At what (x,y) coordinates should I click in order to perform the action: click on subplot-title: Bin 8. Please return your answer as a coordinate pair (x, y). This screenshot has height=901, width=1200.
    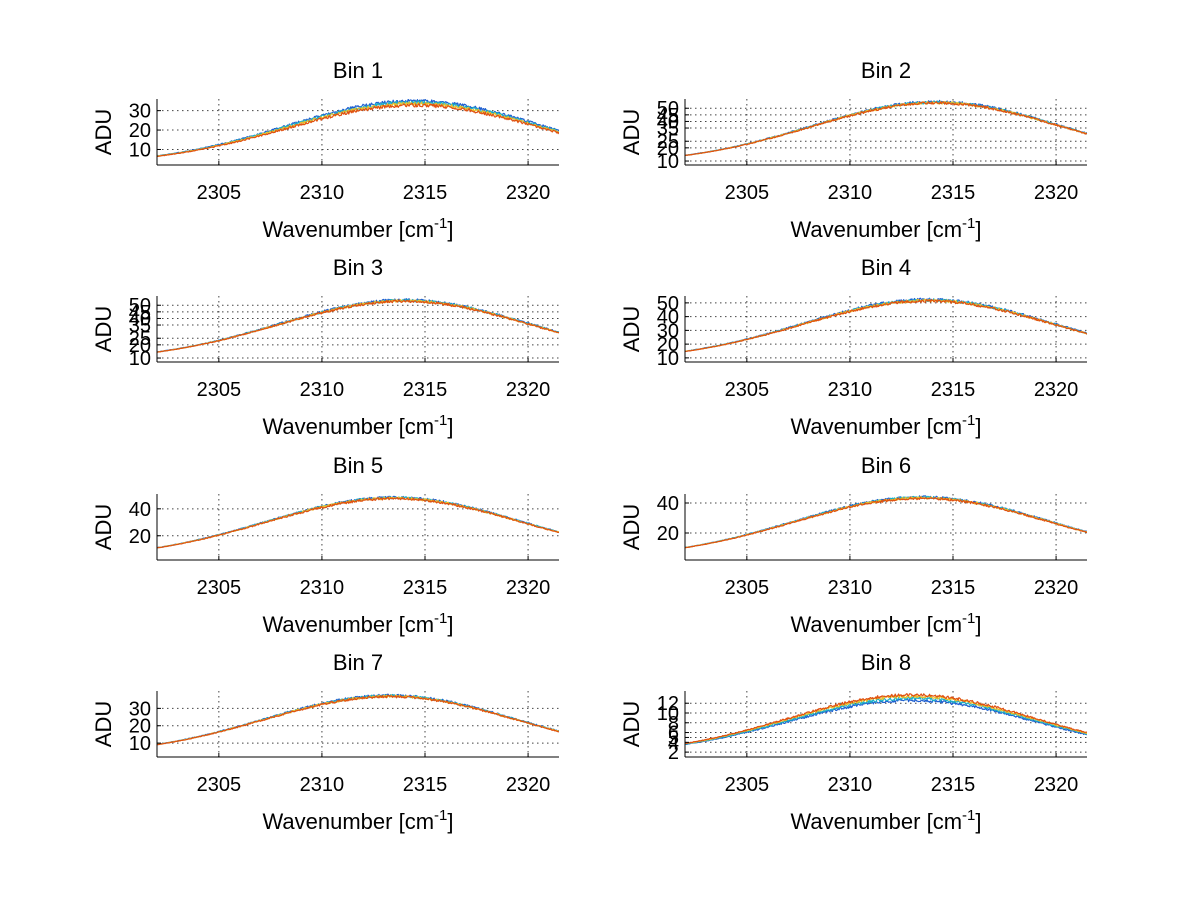
    Looking at the image, I should click on (886, 662).